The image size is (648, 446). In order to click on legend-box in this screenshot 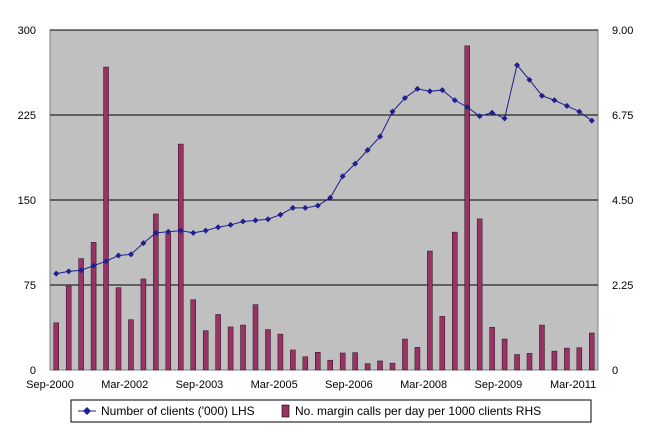, I will do `click(331, 411)`.